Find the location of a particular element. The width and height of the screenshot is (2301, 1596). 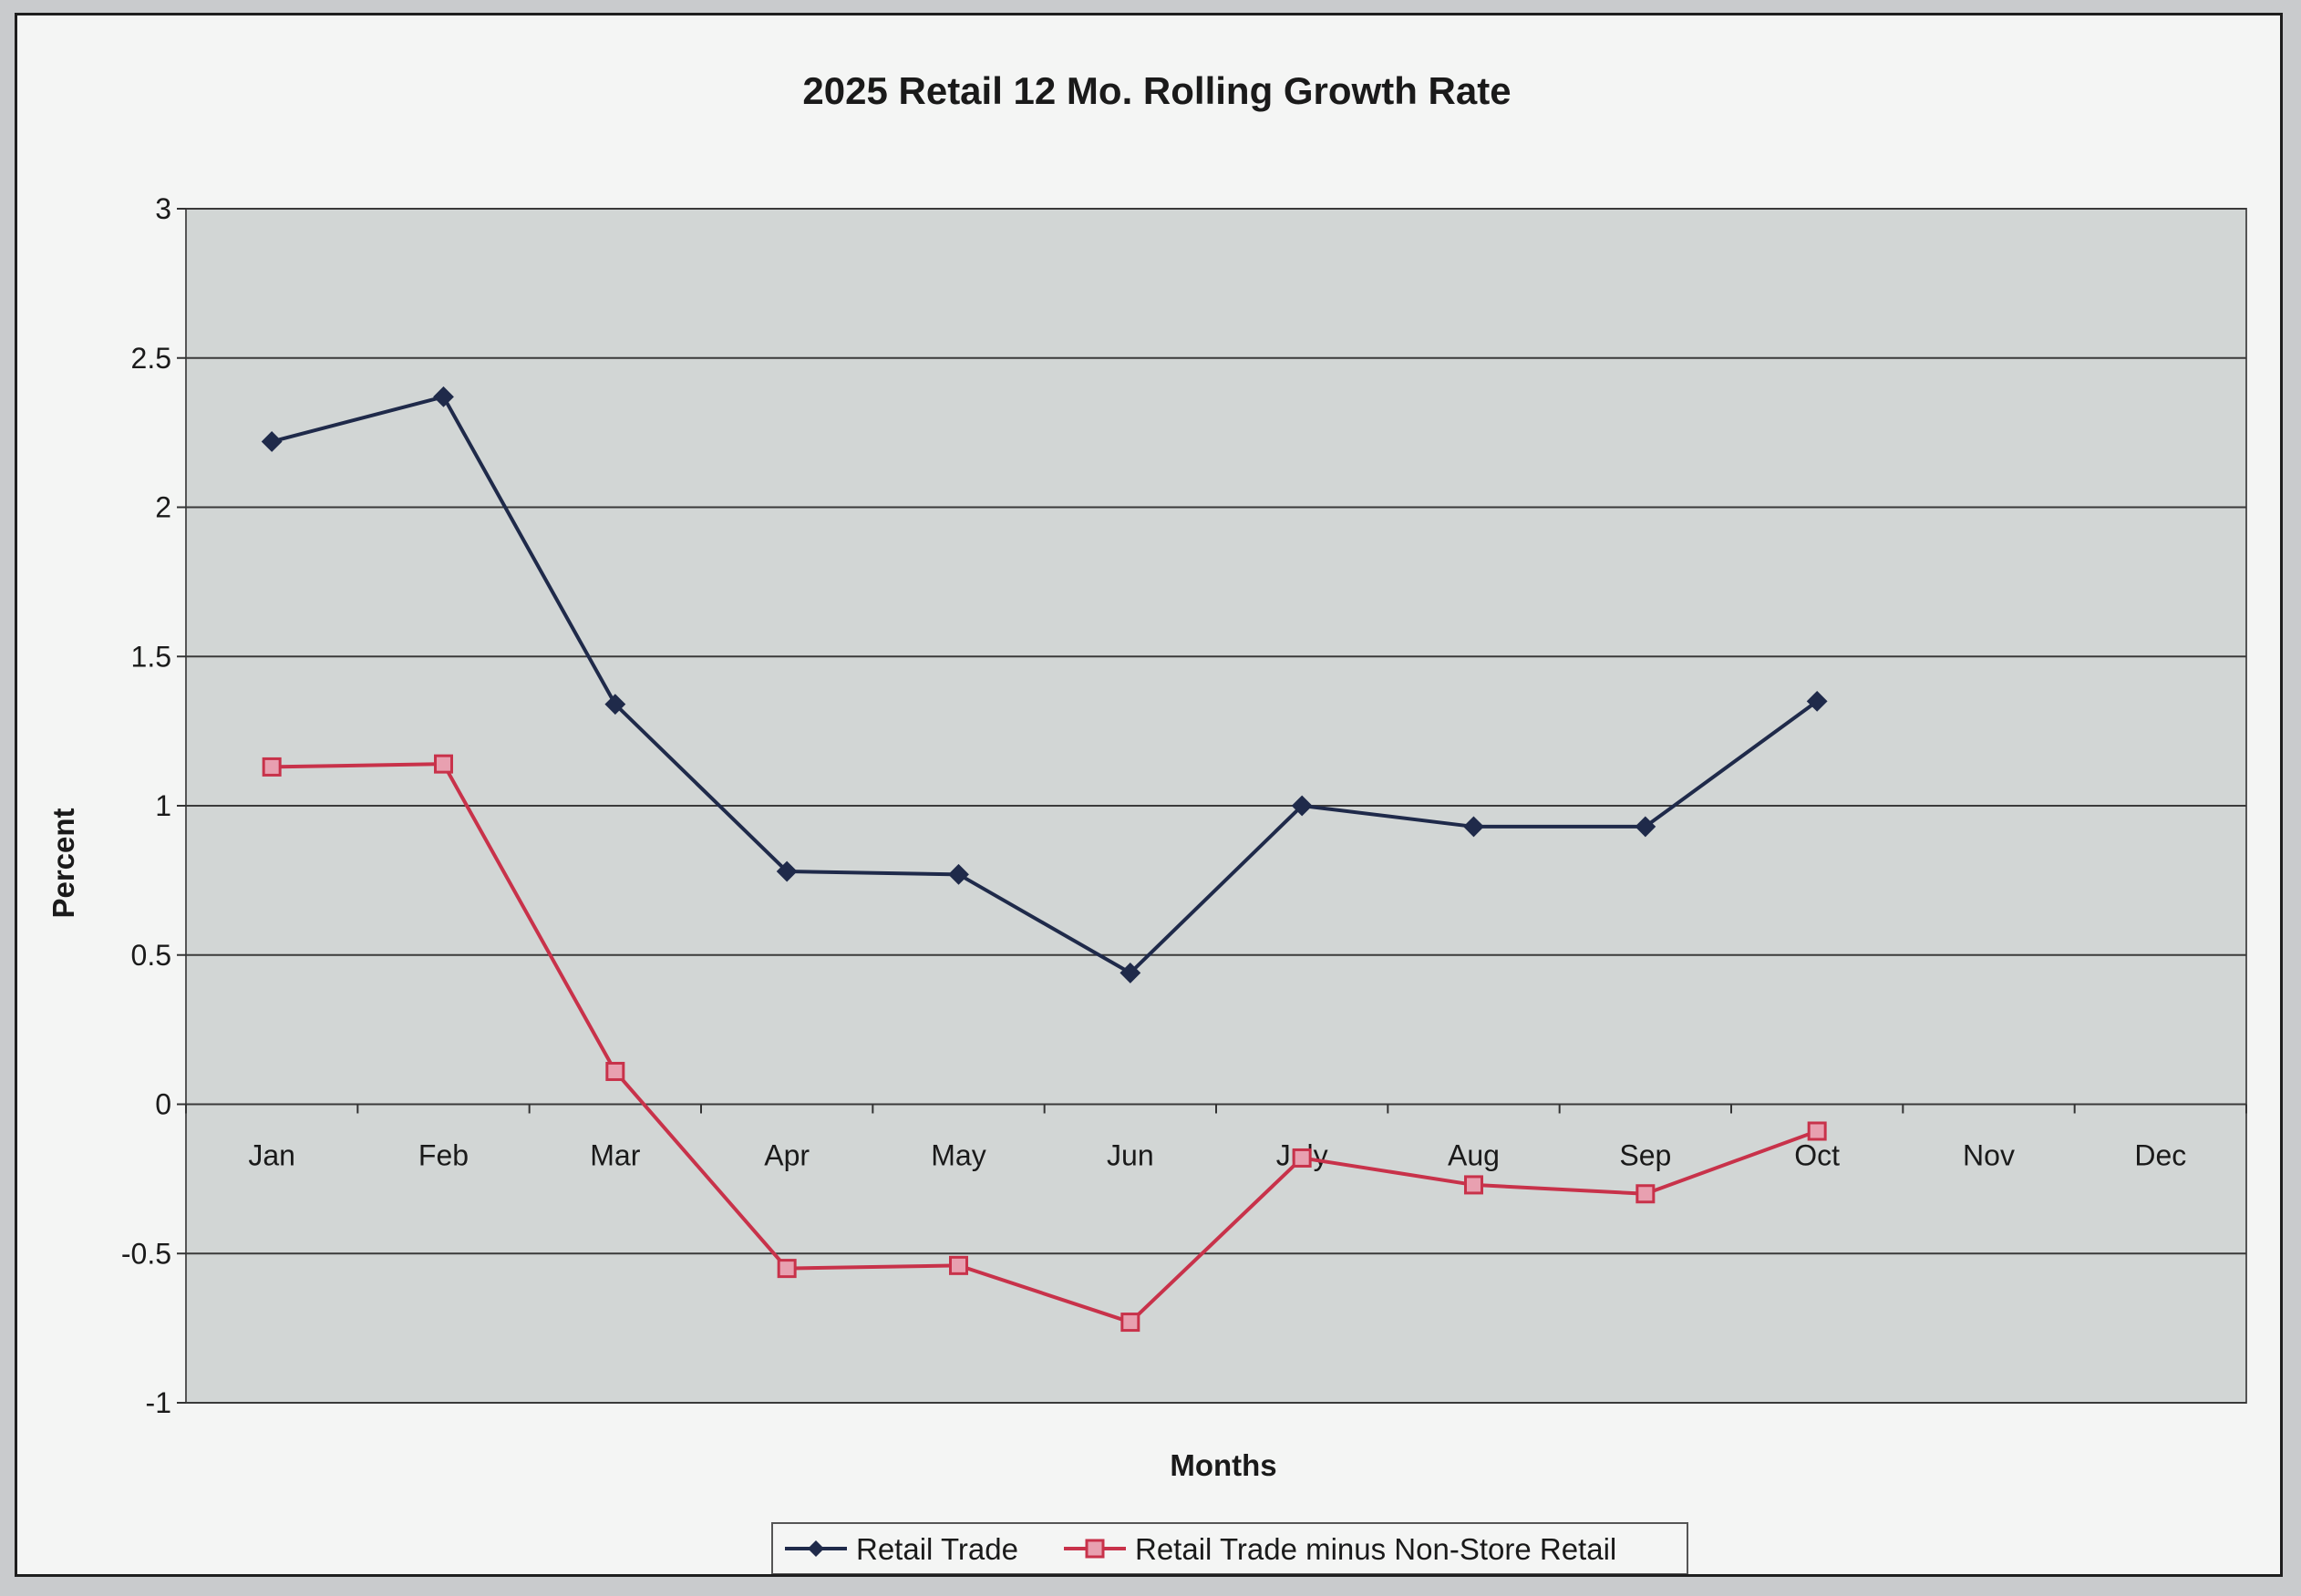

y-tick-label: 0 is located at coordinates (163, 1104).